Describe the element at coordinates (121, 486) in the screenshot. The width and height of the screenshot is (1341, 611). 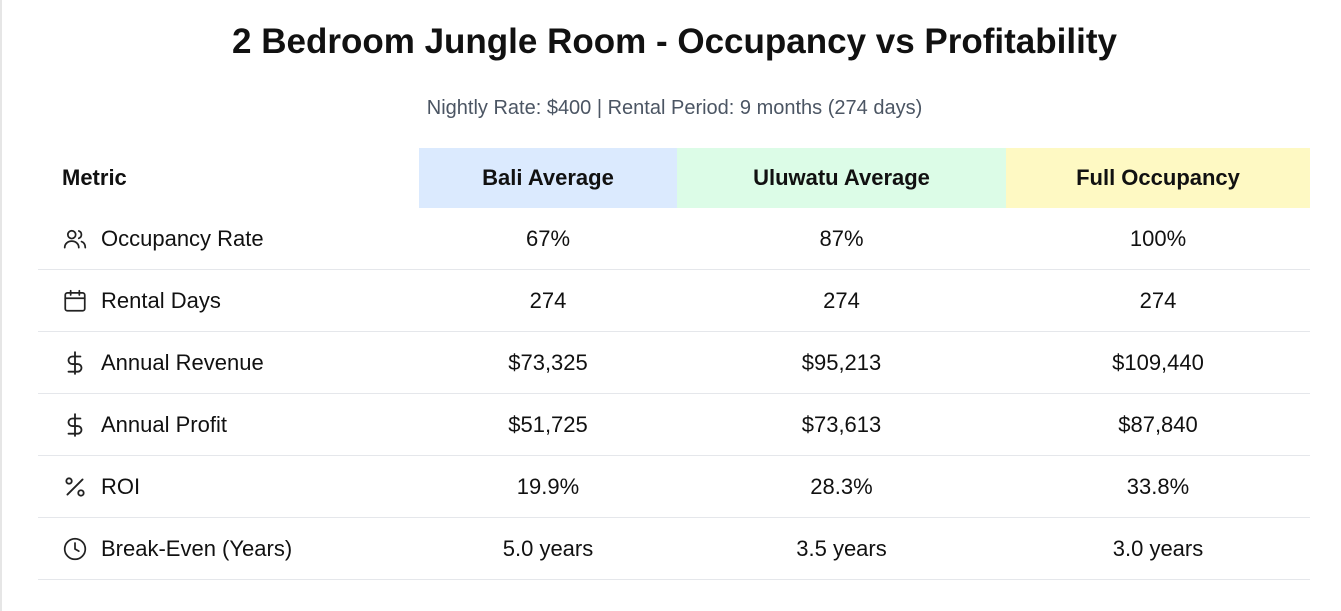
I see `metric-label: ROI` at that location.